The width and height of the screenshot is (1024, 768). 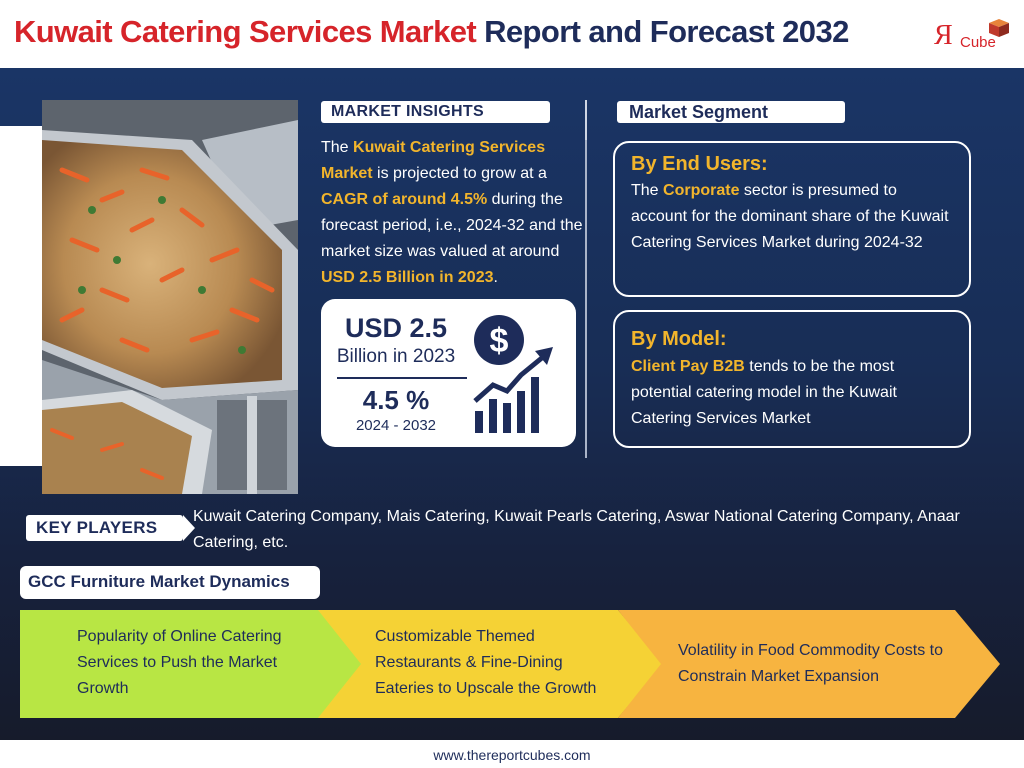 I want to click on highlighted-text: CAGR of around 4.5%, so click(x=404, y=199).